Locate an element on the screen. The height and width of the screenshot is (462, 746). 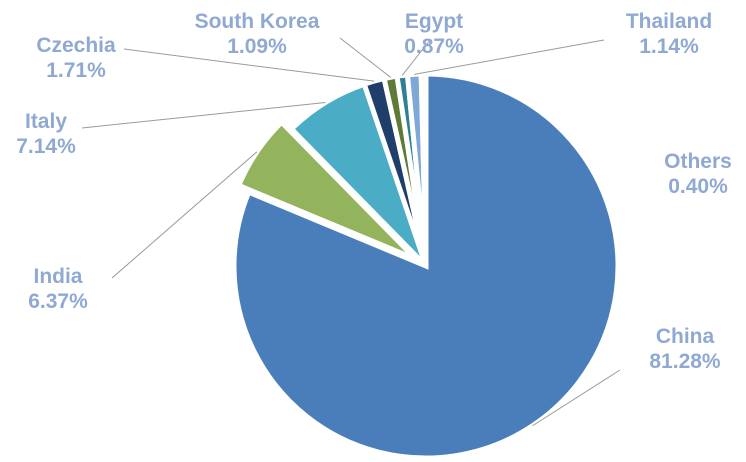
leader-line-egypt is located at coordinates (416, 57).